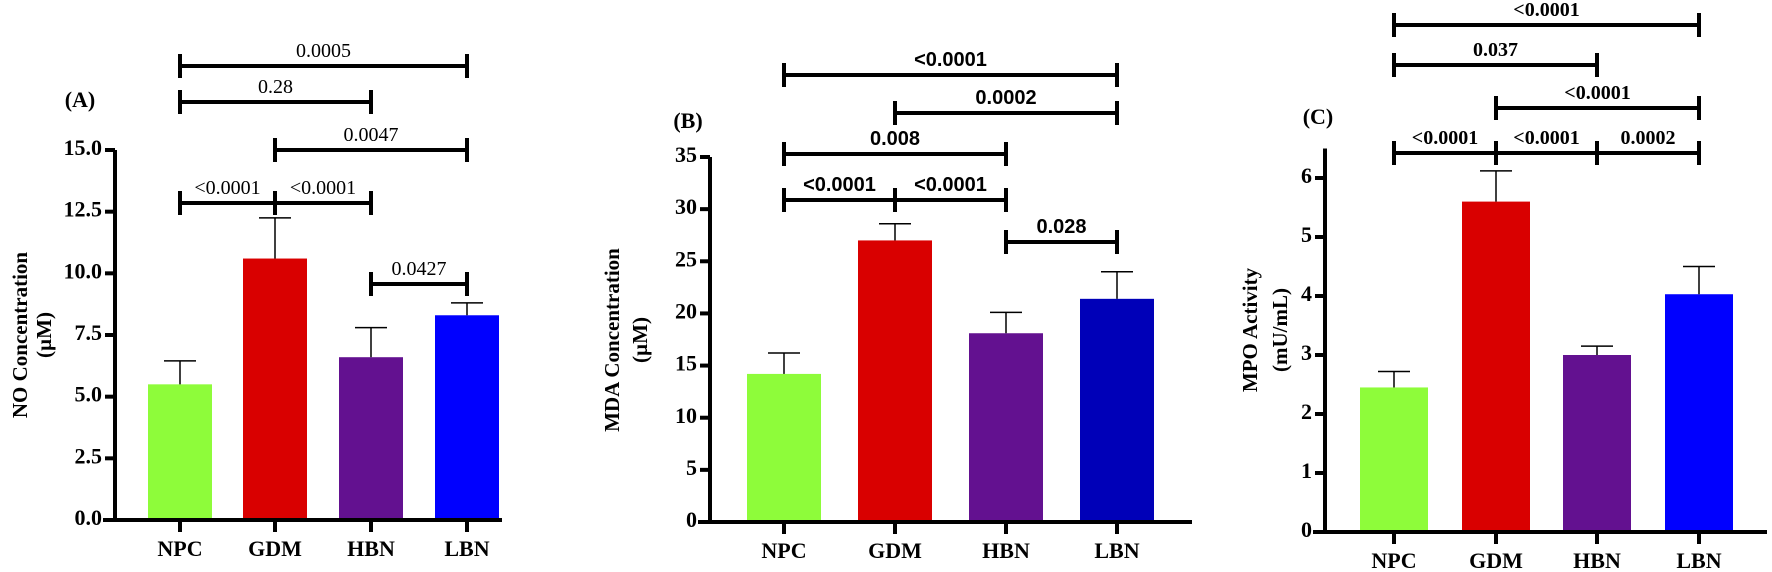 The image size is (1772, 572). I want to click on p-value-label: 0.028, so click(1061, 227).